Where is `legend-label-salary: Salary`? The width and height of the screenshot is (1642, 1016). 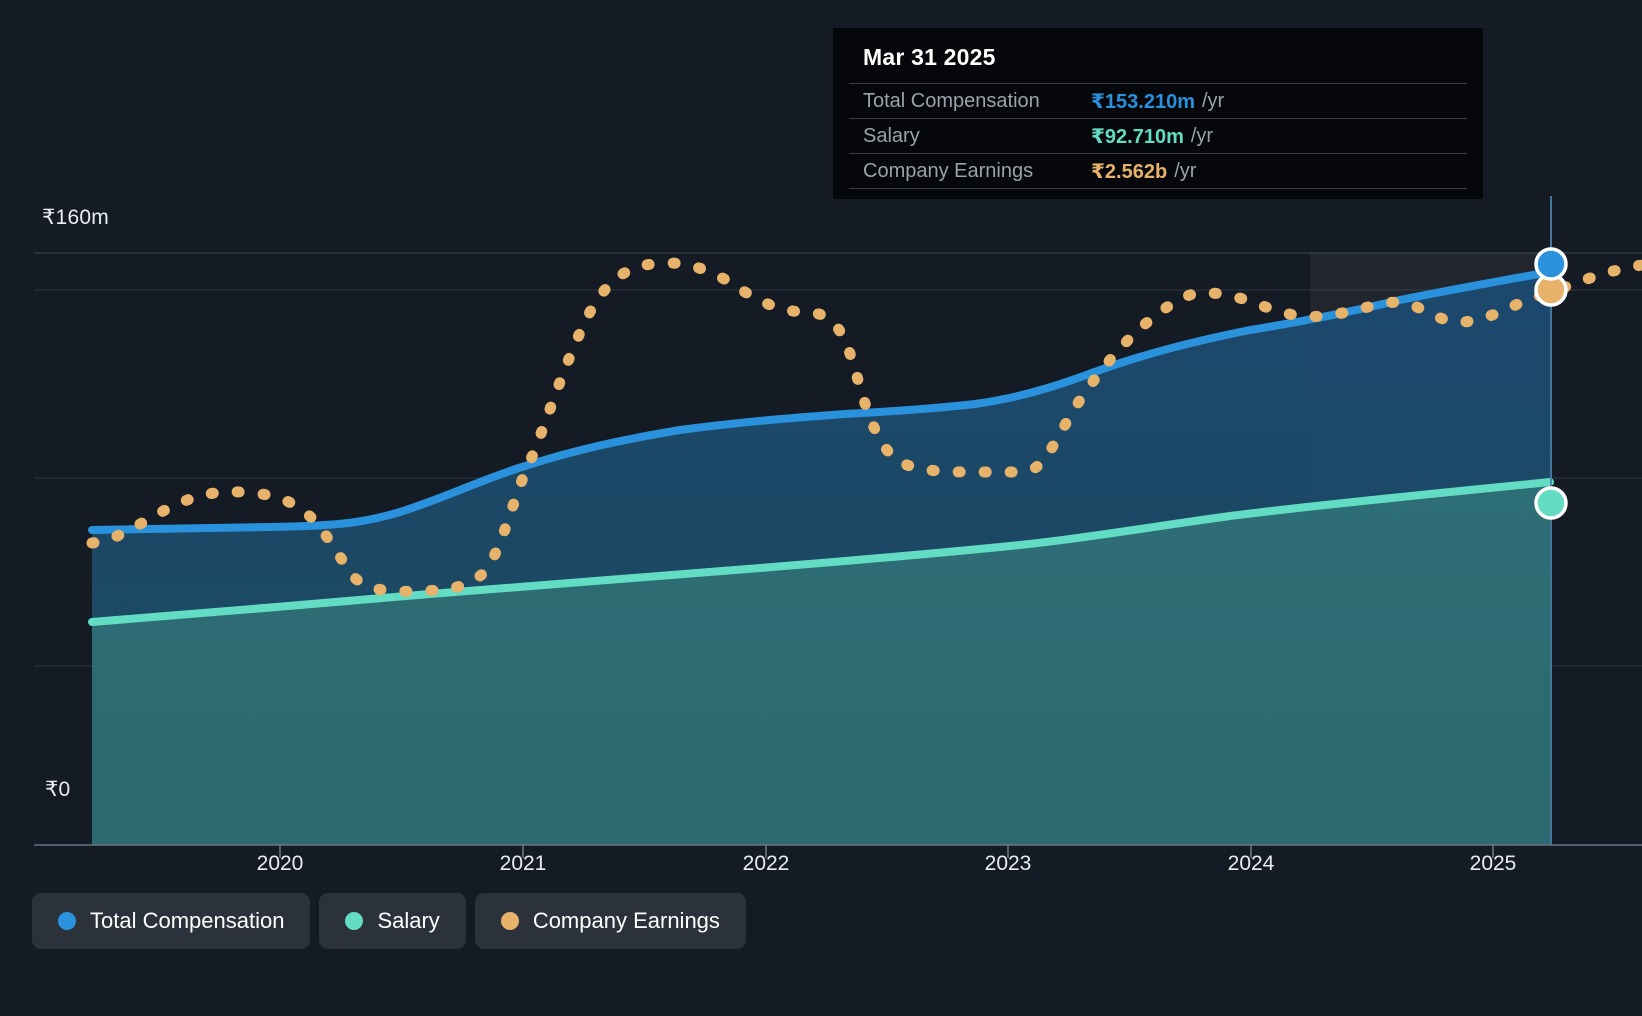 legend-label-salary: Salary is located at coordinates (408, 920).